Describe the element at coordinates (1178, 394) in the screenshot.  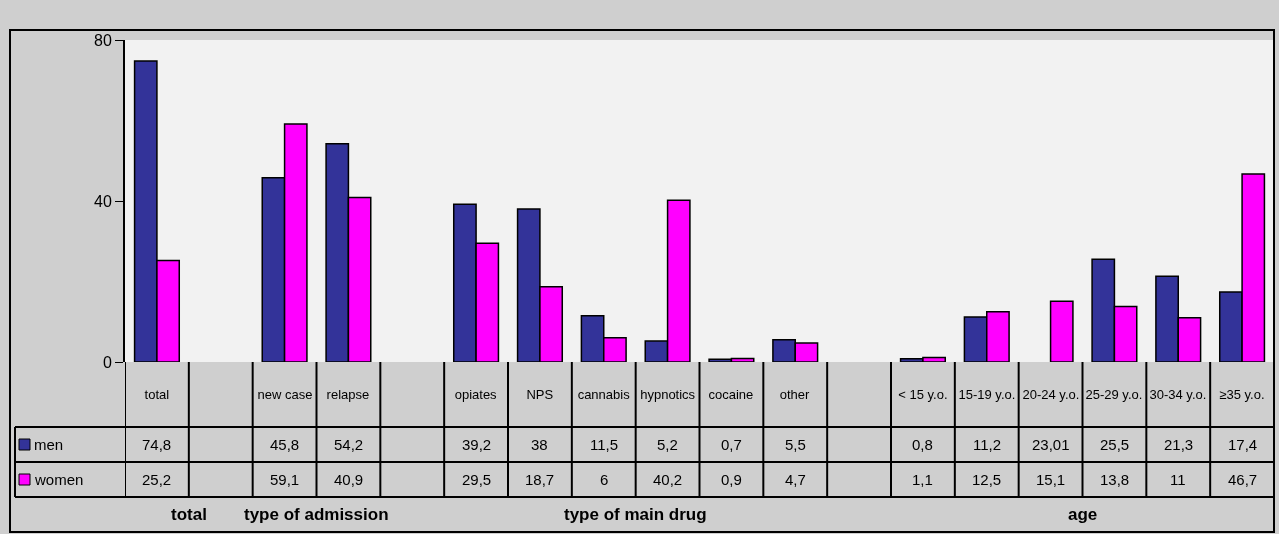
I see `x-tick-label: 30-34 y.o.` at that location.